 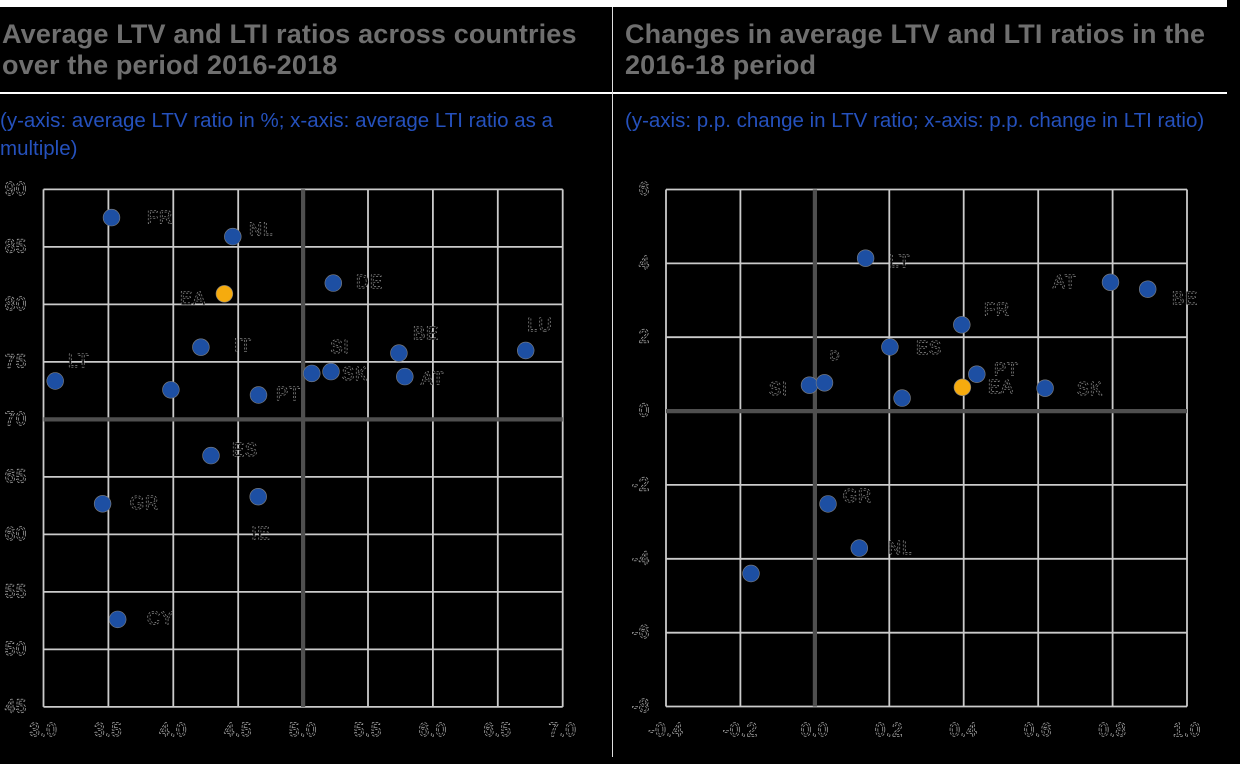 I want to click on svg-text: -0.4, so click(x=665, y=730).